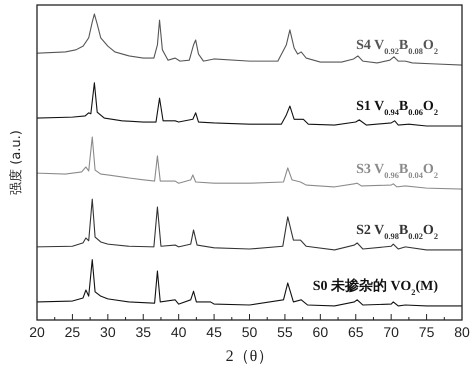 The width and height of the screenshot is (474, 371). What do you see at coordinates (16, 162) in the screenshot?
I see `y-axis-title: 强度 (a.u.)` at bounding box center [16, 162].